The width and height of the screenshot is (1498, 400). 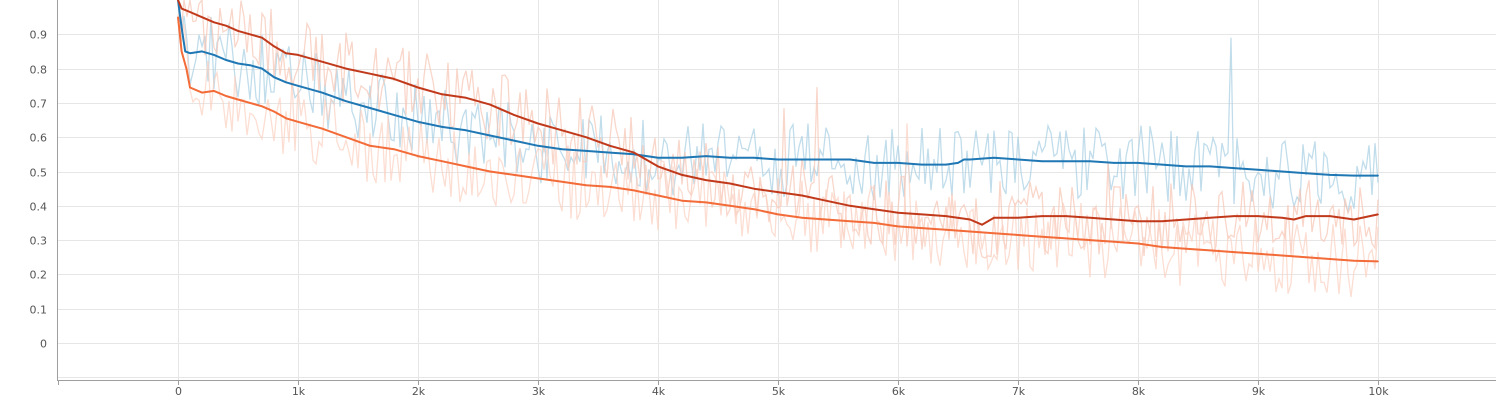 I want to click on x-tick-label: 1k, so click(x=299, y=391).